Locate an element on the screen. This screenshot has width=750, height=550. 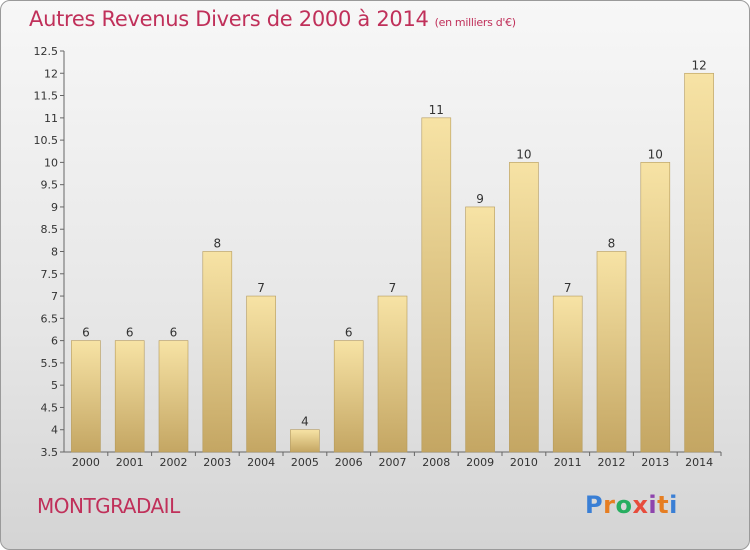
commune-name: MONTGRADAIL is located at coordinates (108, 506).